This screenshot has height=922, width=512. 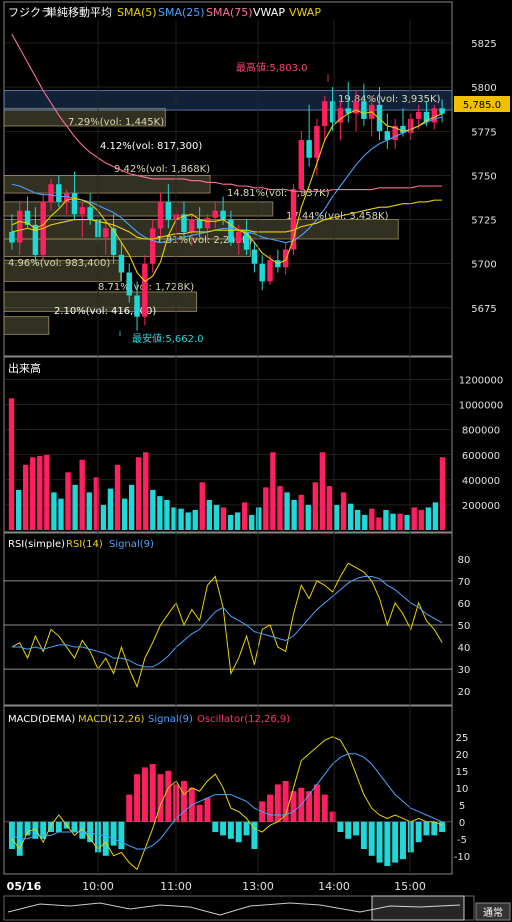 What do you see at coordinates (237, 626) in the screenshot?
I see `rsi-panel: 80 70 60 50 40 30 20` at bounding box center [237, 626].